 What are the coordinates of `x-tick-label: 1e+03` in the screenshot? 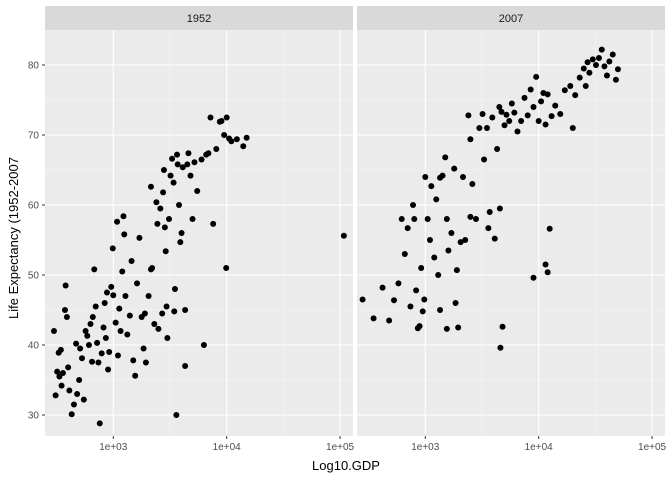 It's located at (425, 447).